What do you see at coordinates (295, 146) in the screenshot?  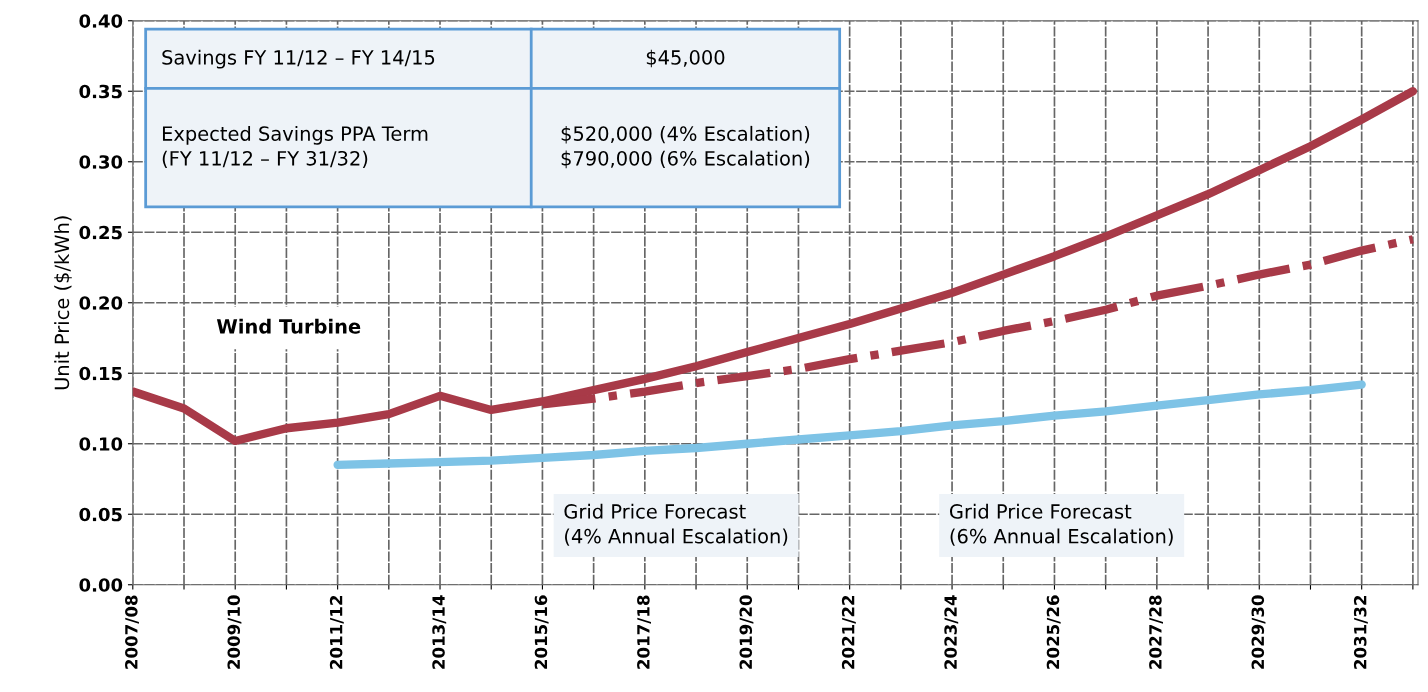 I see `annotation: Expected Savings PPA Term (FY 11/12 – FY 31/32)` at bounding box center [295, 146].